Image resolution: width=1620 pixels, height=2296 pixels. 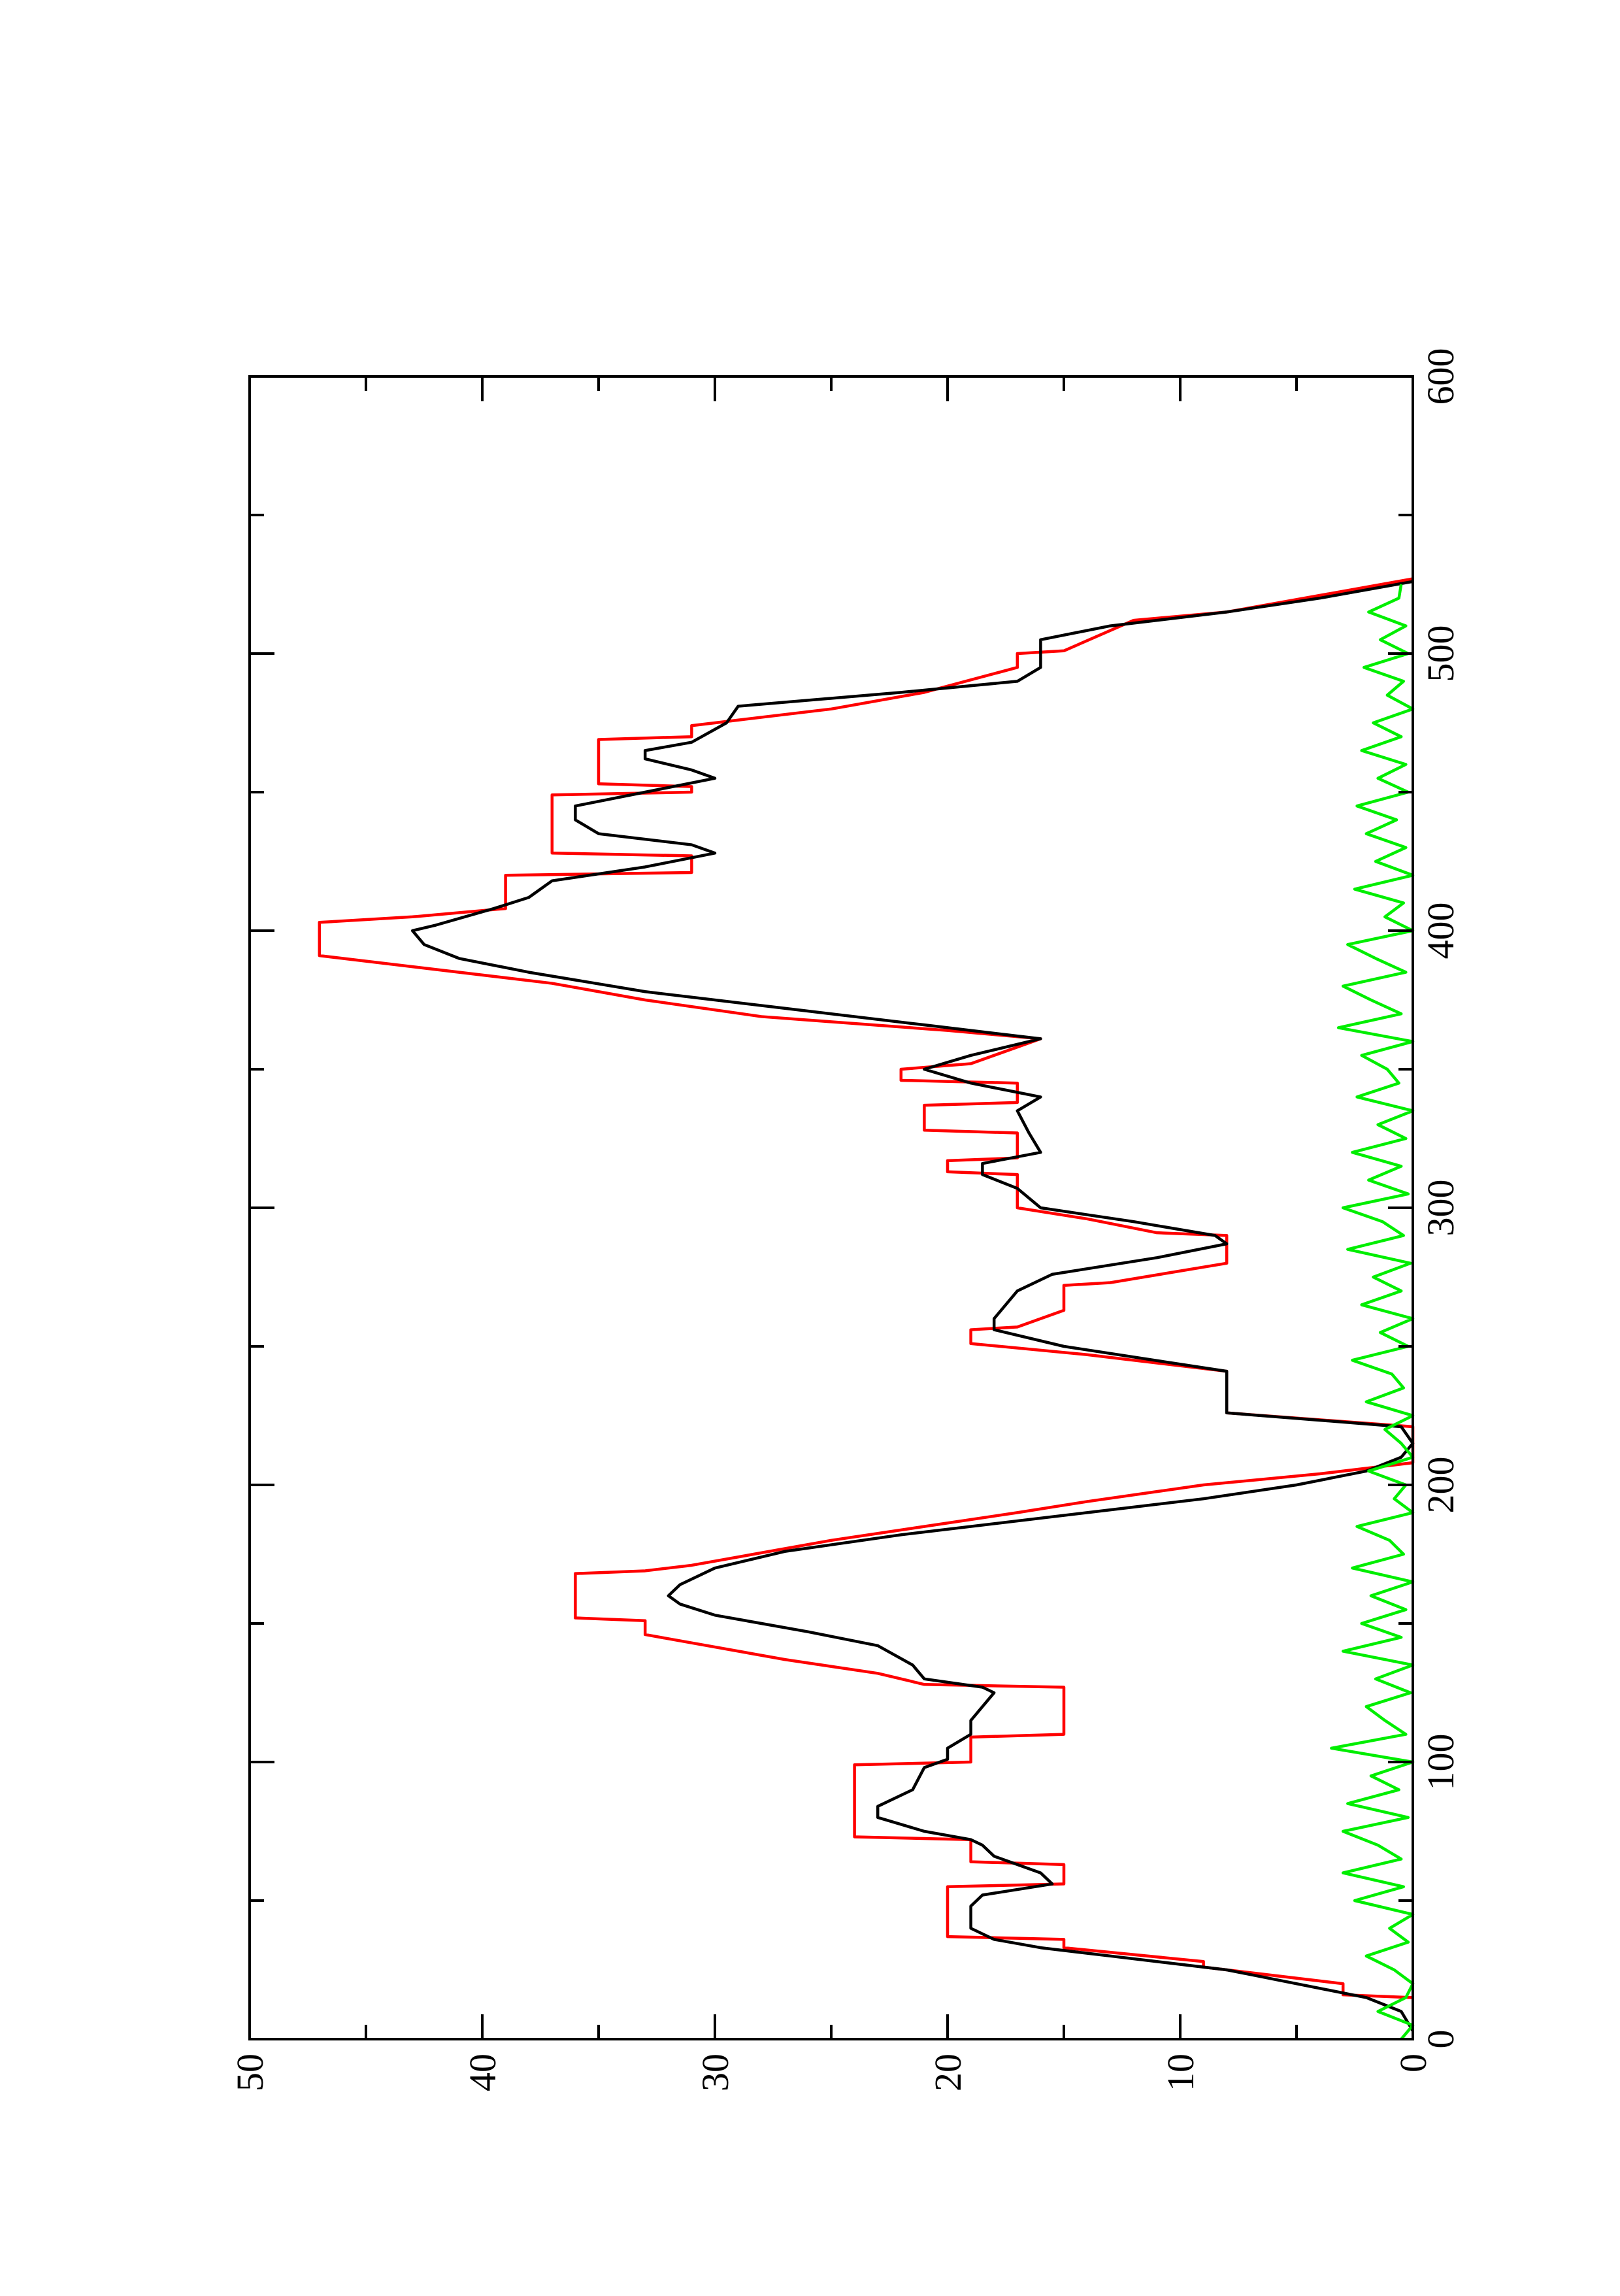 I want to click on y-tick-label: 50, so click(x=250, y=2072).